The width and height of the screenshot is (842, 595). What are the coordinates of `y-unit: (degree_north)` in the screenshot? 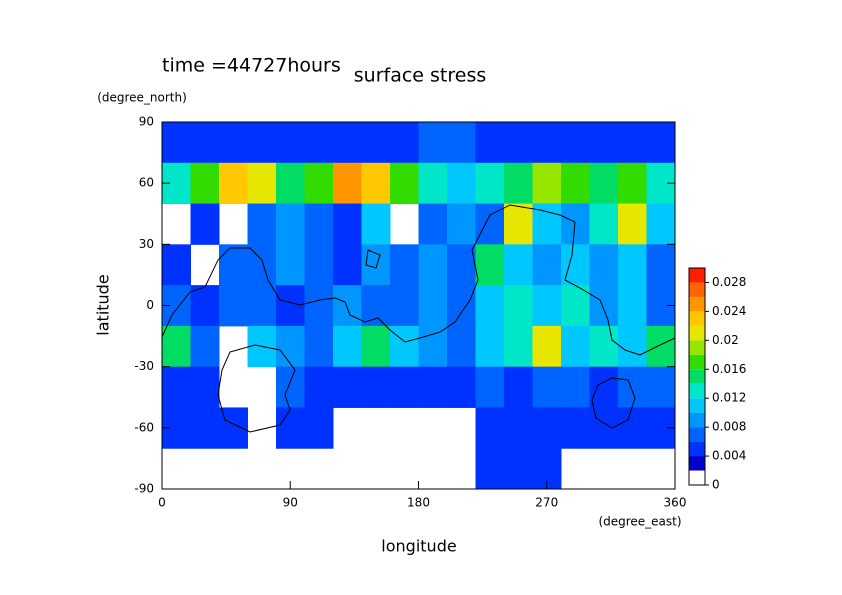 It's located at (142, 98).